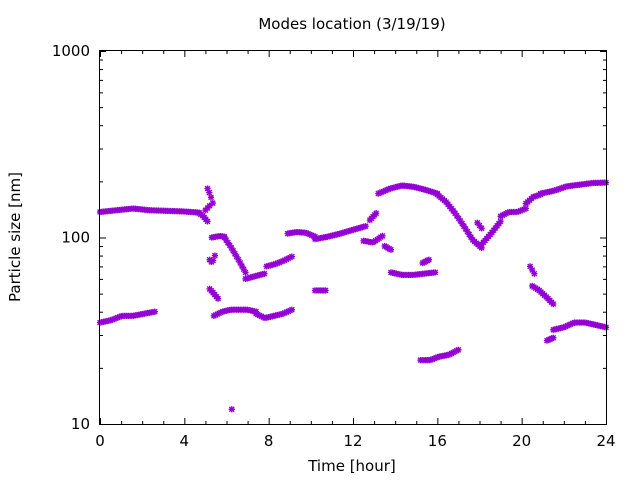 The height and width of the screenshot is (480, 640). I want to click on x-axis-label: Time [hour], so click(351, 466).